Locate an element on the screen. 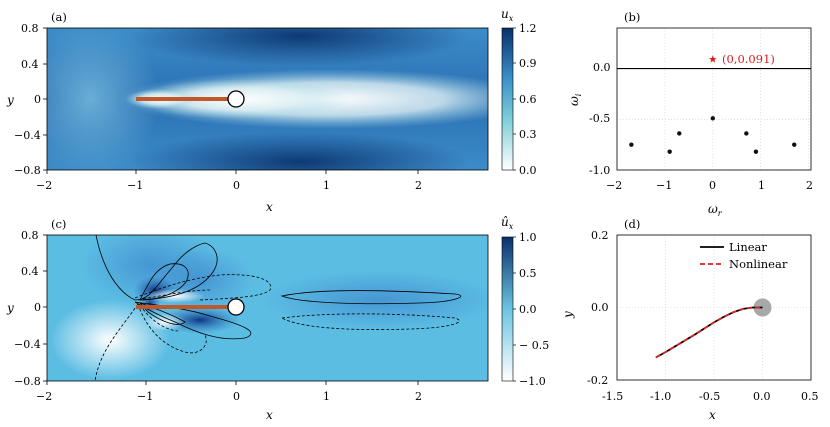 The width and height of the screenshot is (830, 427). y-tick: -0.2 is located at coordinates (597, 380).